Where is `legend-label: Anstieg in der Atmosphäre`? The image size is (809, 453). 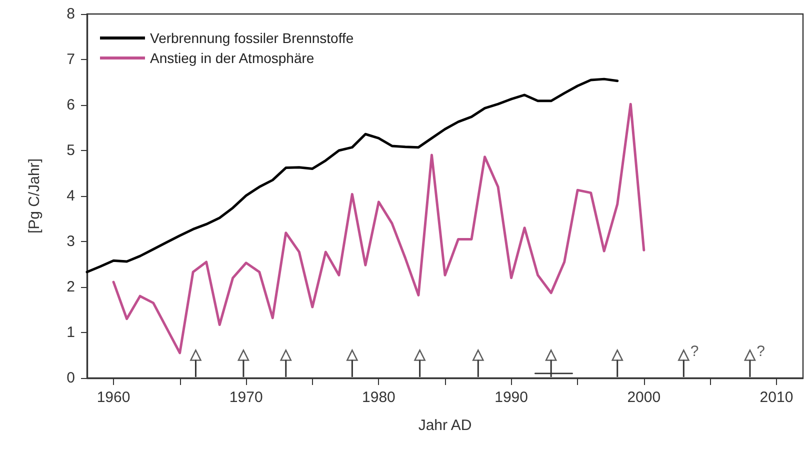
legend-label: Anstieg in der Atmosphäre is located at coordinates (232, 58).